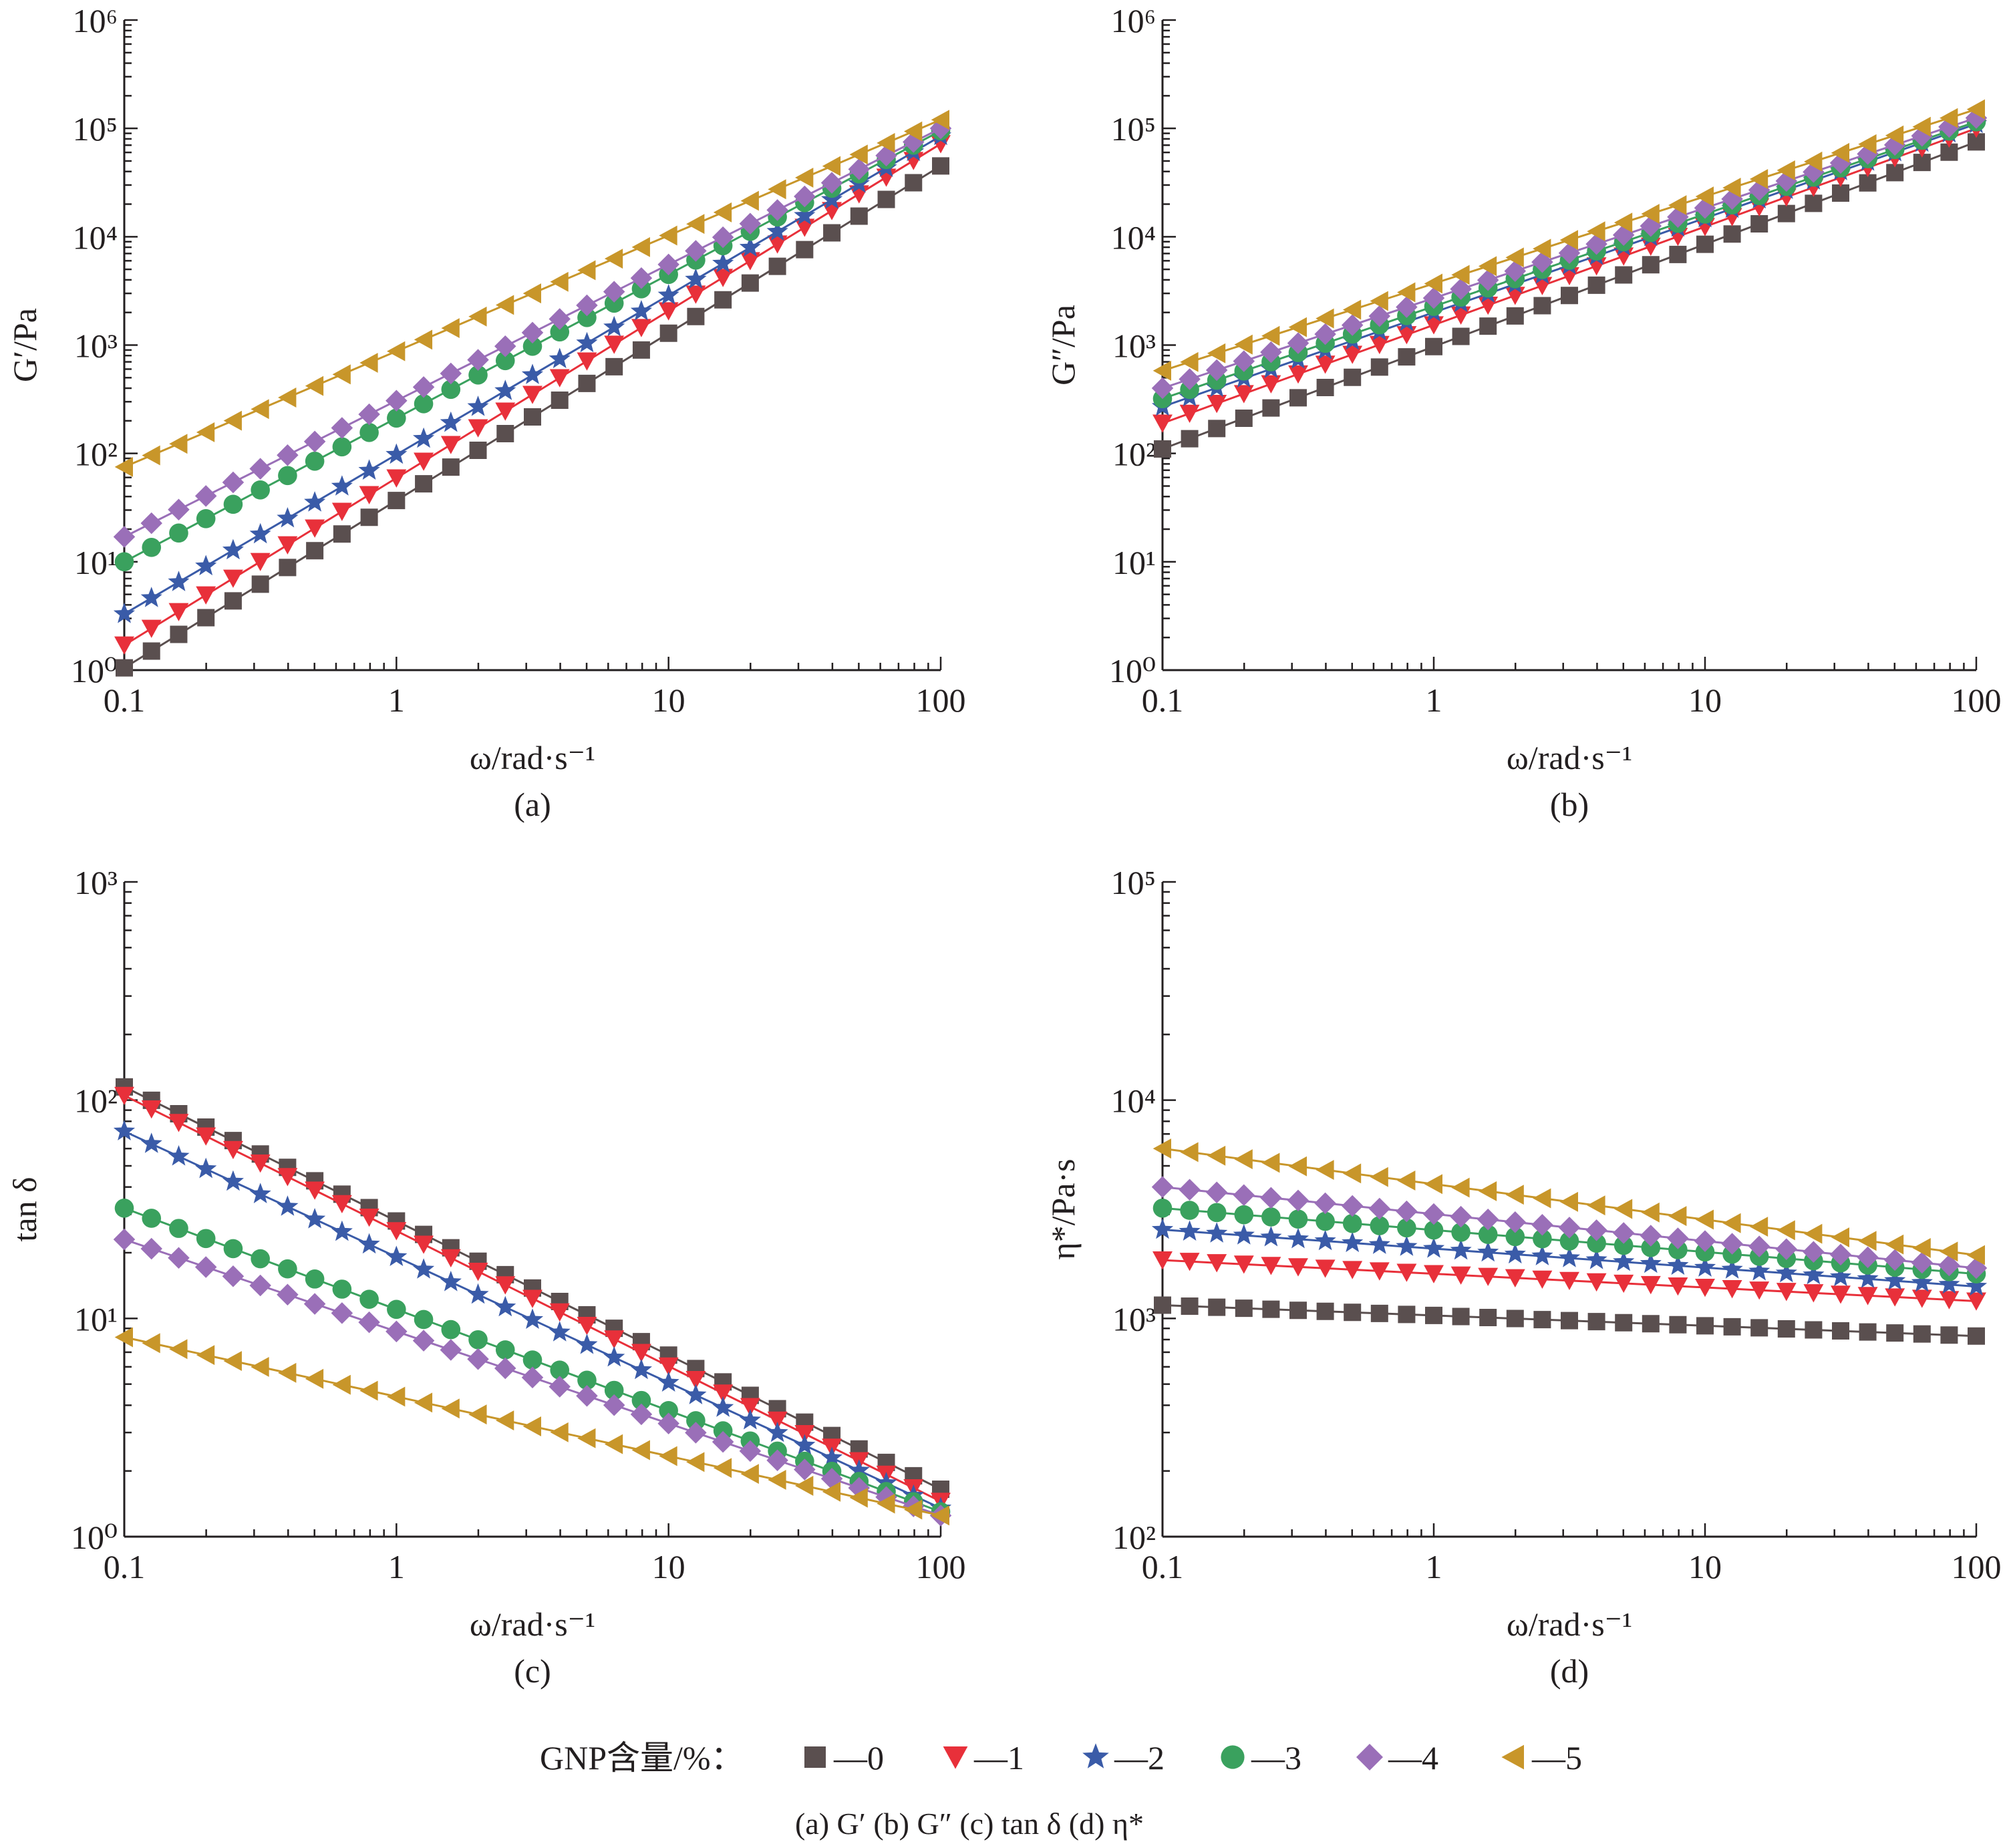  I want to click on y-axis-label: G″/Pa, so click(1063, 346).